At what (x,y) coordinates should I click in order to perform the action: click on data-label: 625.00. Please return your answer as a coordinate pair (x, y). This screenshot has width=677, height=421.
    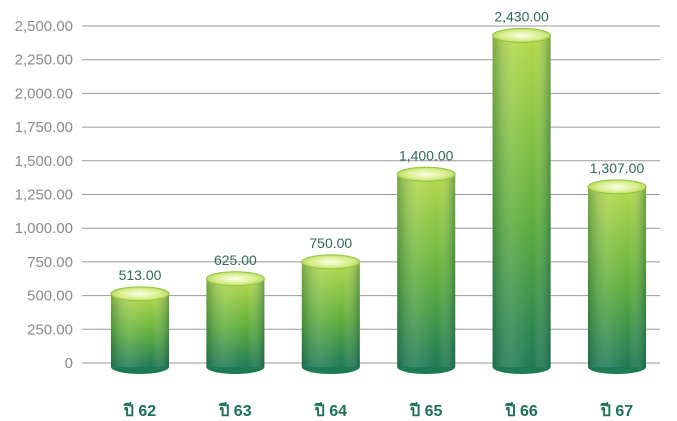
    Looking at the image, I should click on (235, 260).